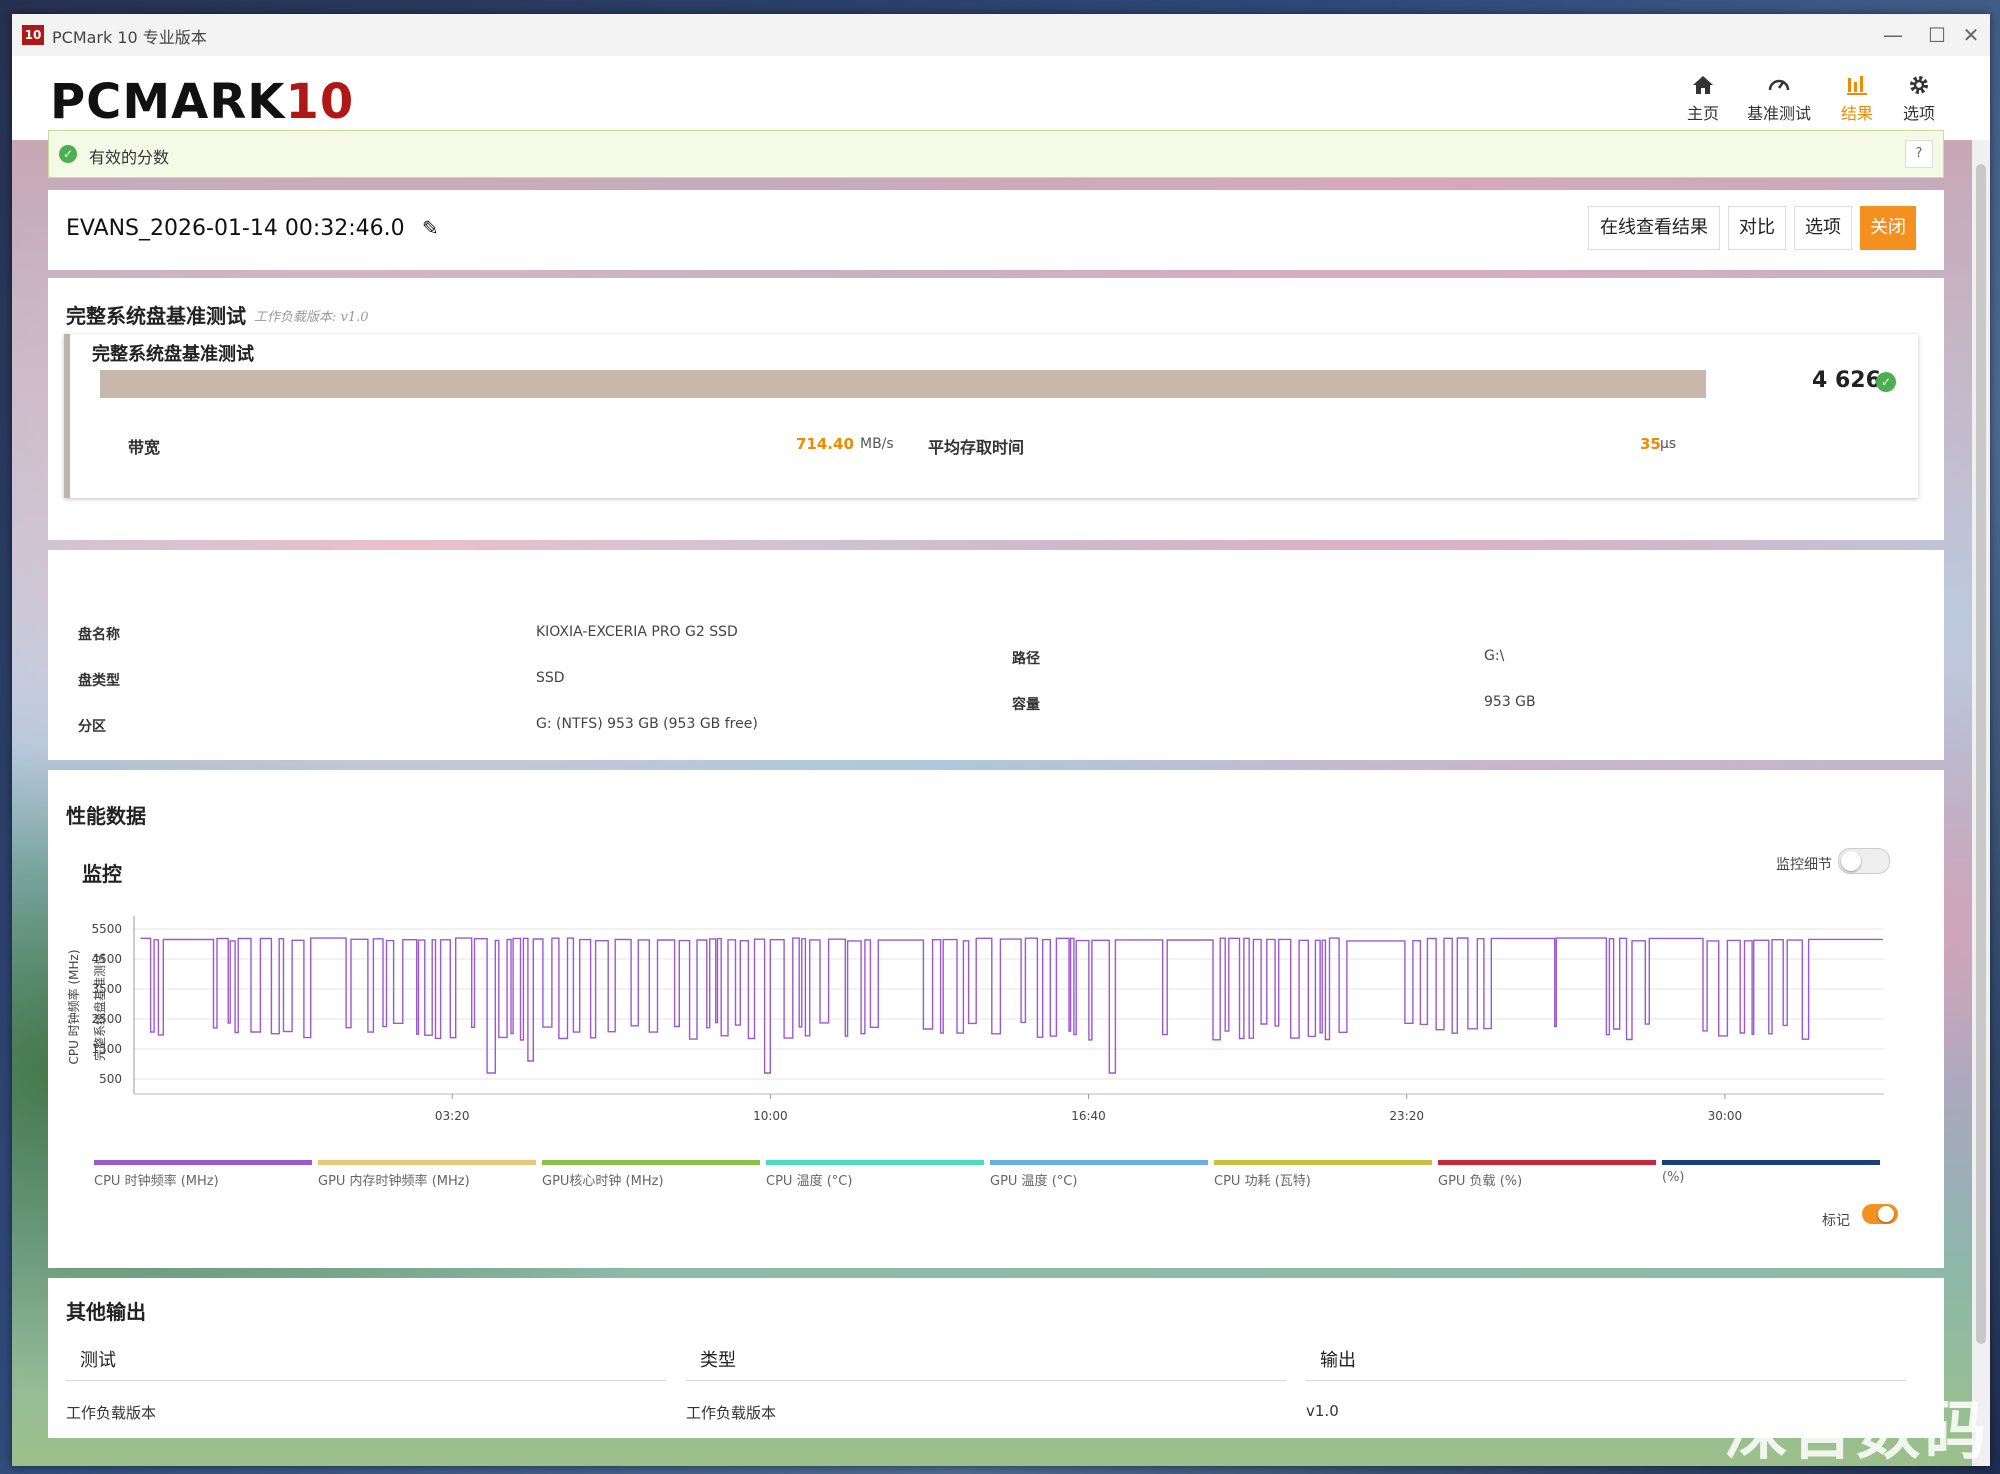 The height and width of the screenshot is (1474, 2000). Describe the element at coordinates (1779, 85) in the screenshot. I see `gauge-icon` at that location.